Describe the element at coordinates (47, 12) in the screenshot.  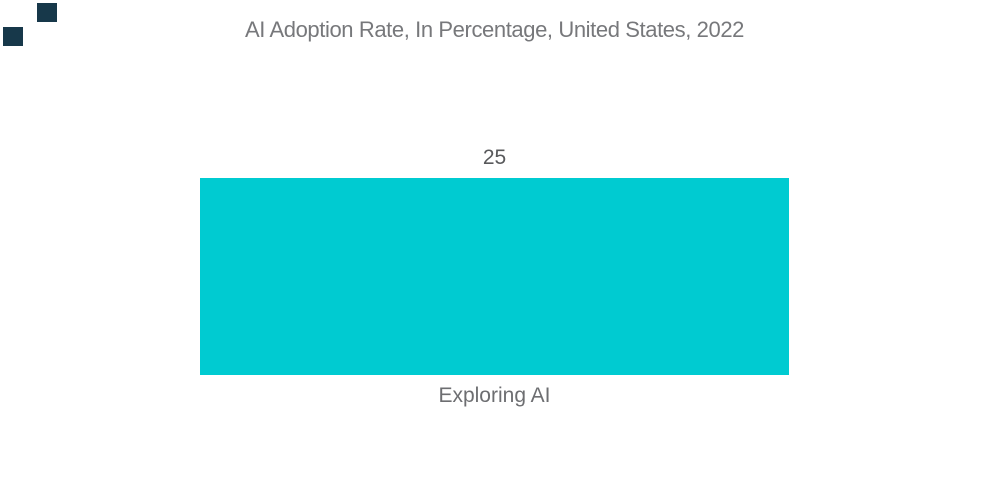
I see `brand-logo-square-top` at that location.